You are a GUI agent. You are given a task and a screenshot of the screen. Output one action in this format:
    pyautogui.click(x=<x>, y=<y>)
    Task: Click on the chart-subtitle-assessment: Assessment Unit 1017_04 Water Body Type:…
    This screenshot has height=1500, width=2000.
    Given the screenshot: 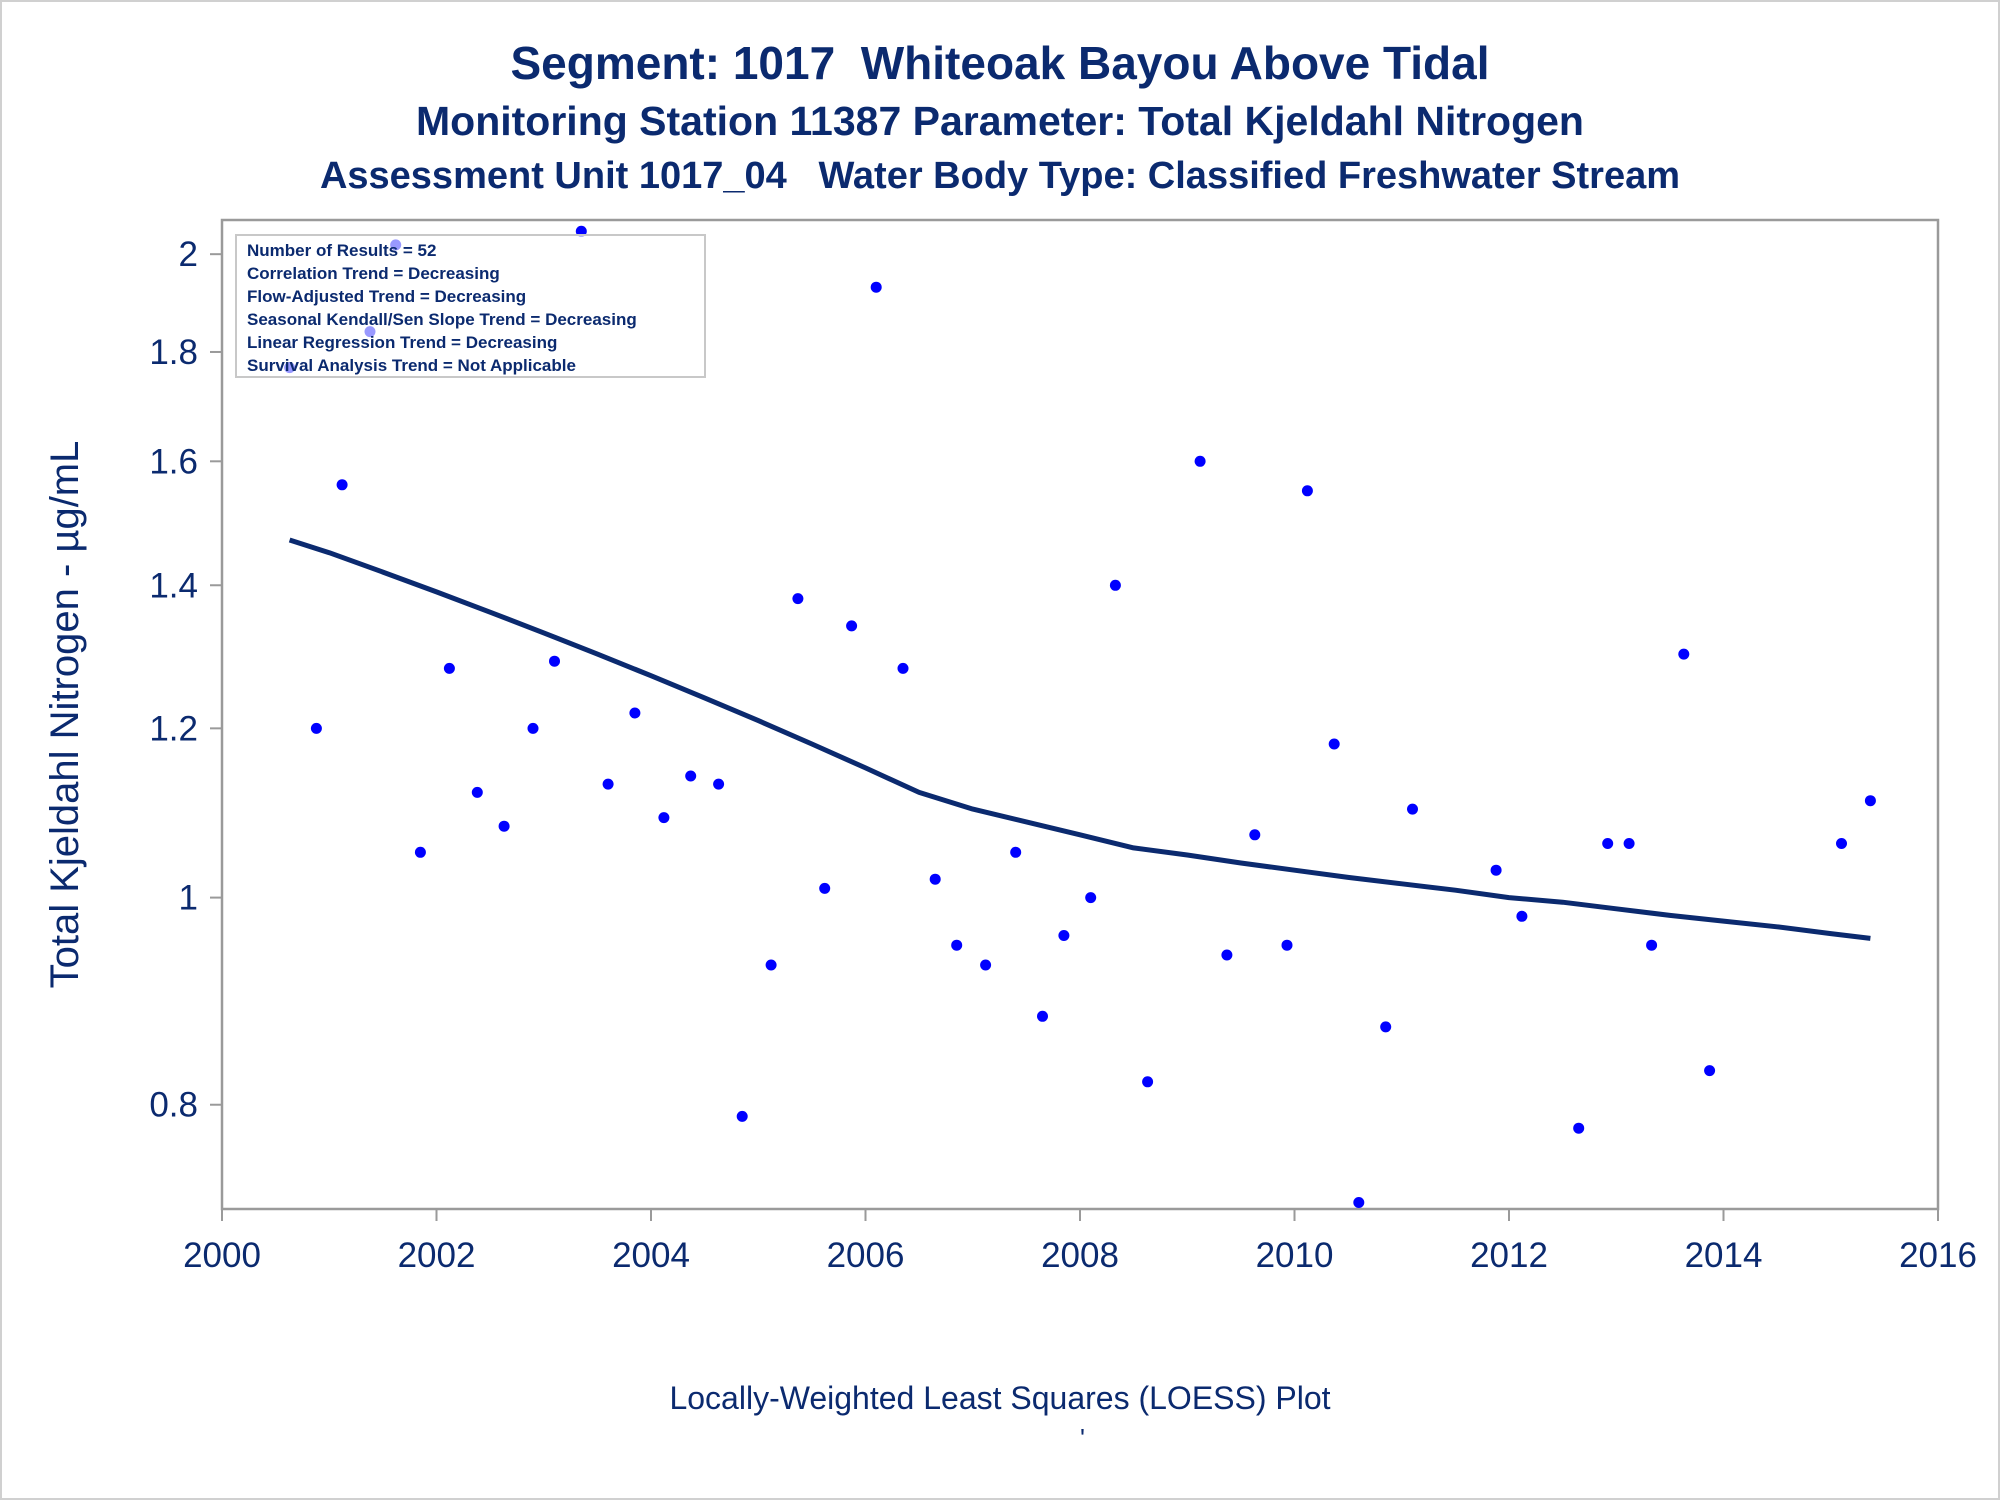 What is the action you would take?
    pyautogui.click(x=1000, y=176)
    